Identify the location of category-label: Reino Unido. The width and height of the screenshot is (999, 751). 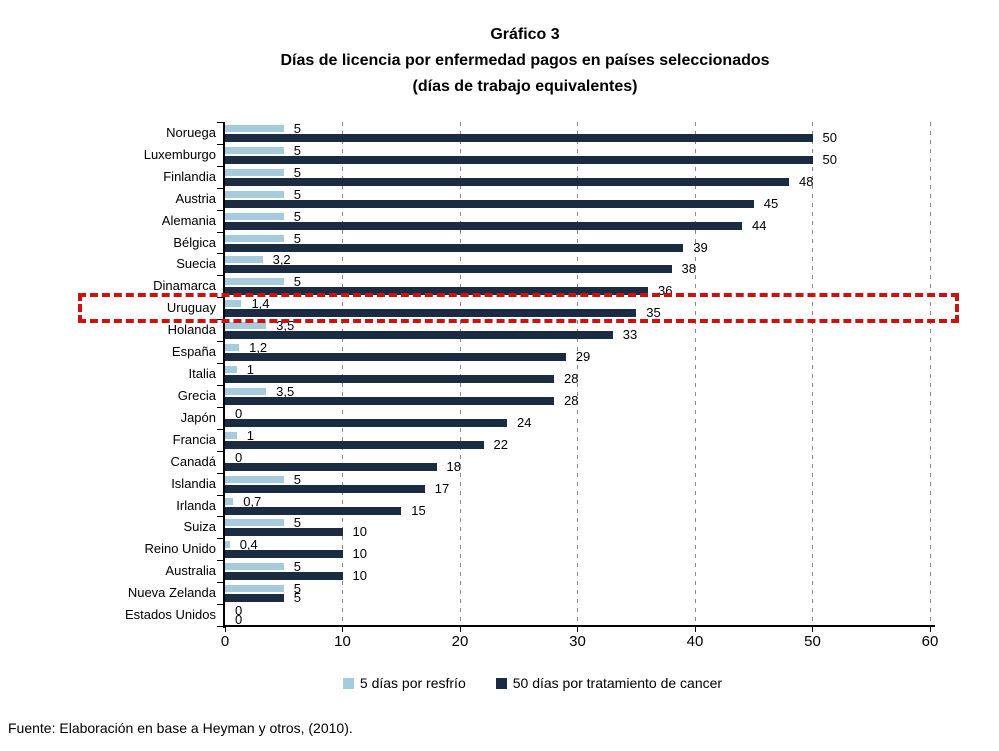
(180, 549).